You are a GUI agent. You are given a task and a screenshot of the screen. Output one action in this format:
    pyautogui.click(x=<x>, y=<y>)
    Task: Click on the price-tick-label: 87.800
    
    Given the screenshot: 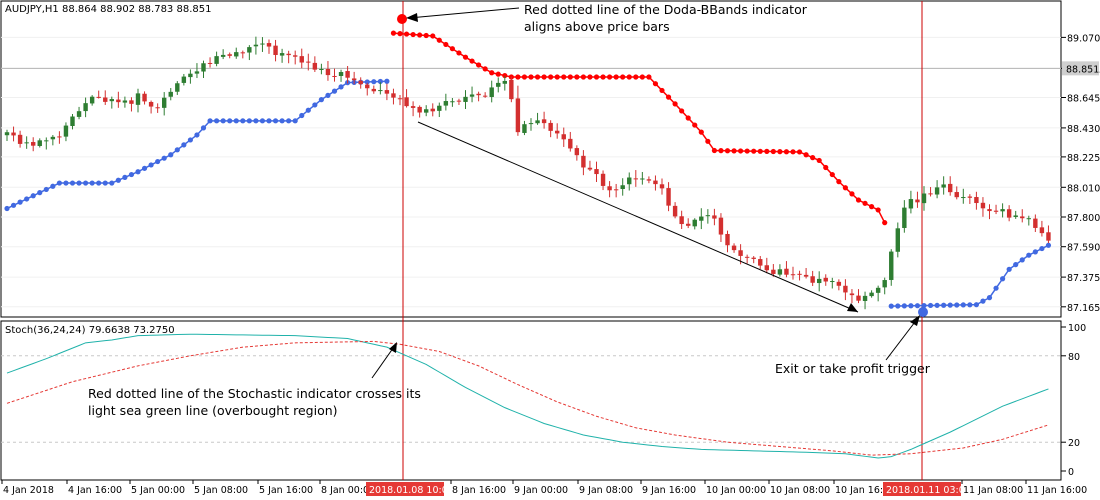 What is the action you would take?
    pyautogui.click(x=1083, y=218)
    